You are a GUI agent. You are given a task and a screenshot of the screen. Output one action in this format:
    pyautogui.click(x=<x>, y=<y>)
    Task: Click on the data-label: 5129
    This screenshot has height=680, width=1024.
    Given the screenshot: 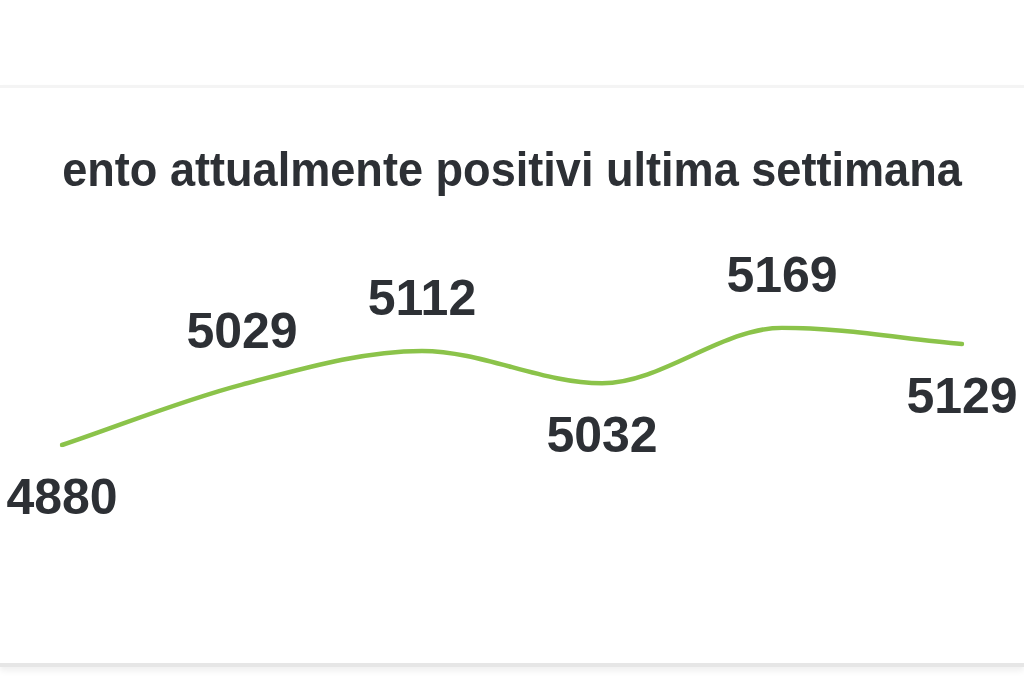 What is the action you would take?
    pyautogui.click(x=962, y=395)
    